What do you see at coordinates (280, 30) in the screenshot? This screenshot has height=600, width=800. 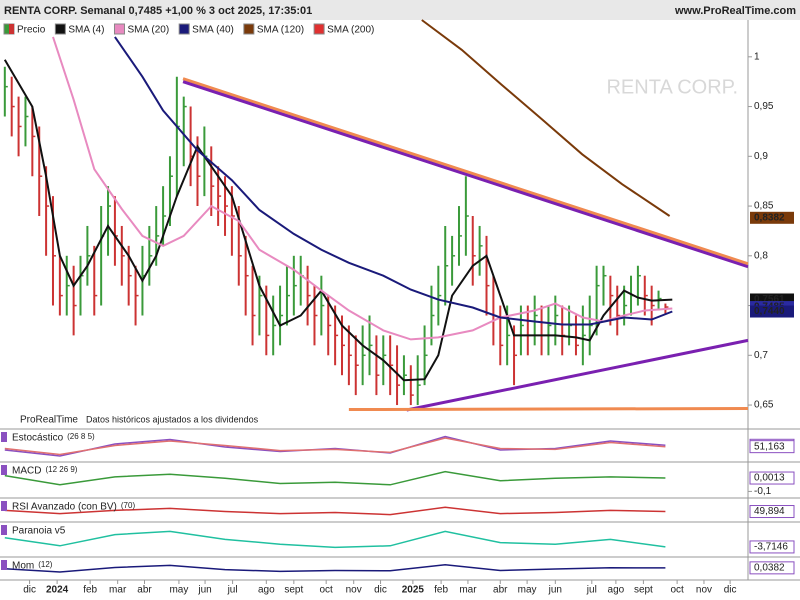 I see `legend-label: SMA (120)` at bounding box center [280, 30].